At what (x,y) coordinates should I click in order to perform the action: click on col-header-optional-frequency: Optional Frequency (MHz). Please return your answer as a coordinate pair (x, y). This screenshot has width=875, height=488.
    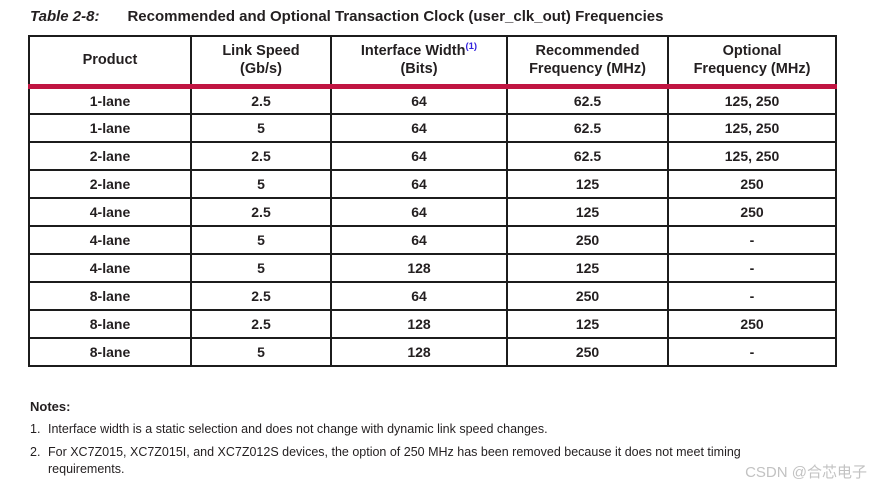
    Looking at the image, I should click on (752, 62).